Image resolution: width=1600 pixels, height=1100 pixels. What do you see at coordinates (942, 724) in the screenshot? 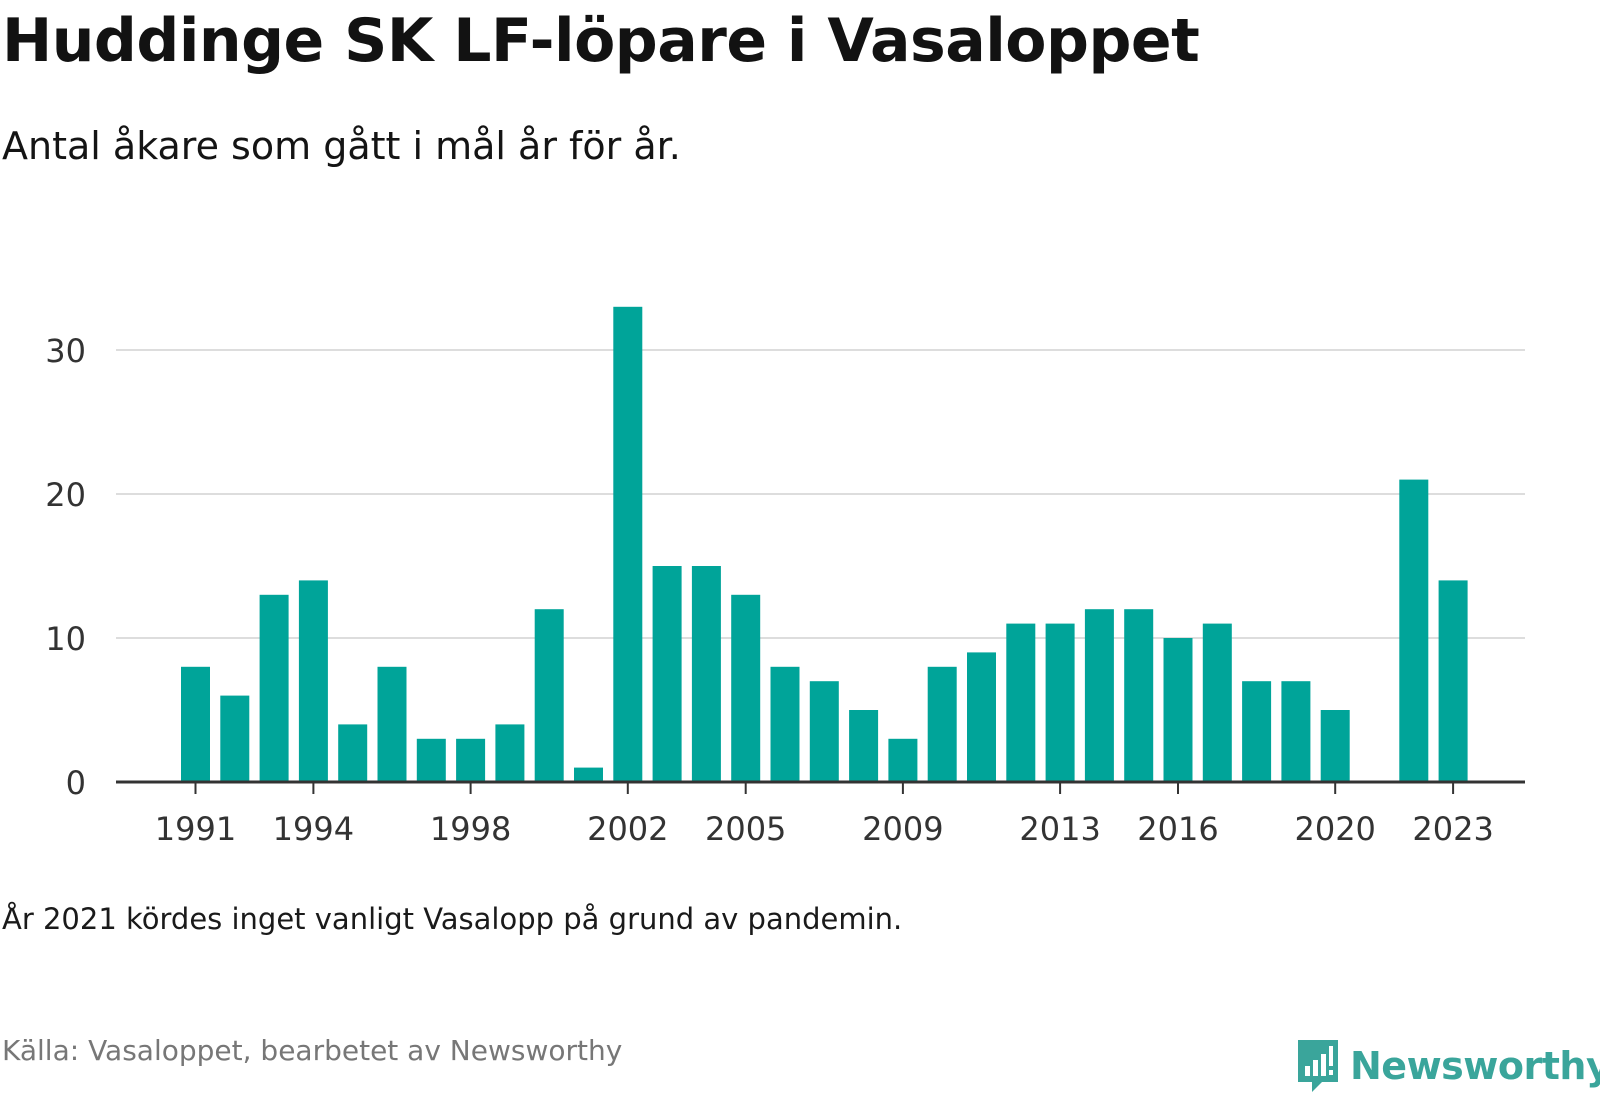
I see `bar-2010` at bounding box center [942, 724].